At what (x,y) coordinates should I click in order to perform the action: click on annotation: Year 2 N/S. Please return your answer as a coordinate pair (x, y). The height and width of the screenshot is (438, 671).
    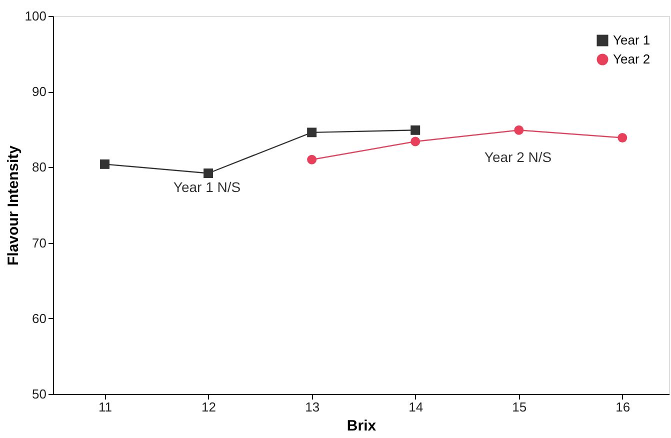
    Looking at the image, I should click on (518, 157).